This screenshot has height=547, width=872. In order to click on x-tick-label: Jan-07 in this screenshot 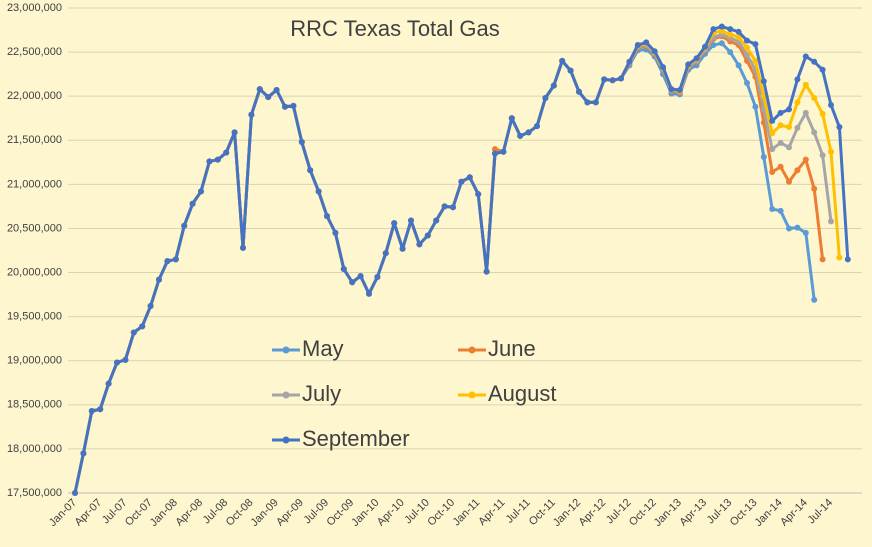, I will do `click(63, 513)`.